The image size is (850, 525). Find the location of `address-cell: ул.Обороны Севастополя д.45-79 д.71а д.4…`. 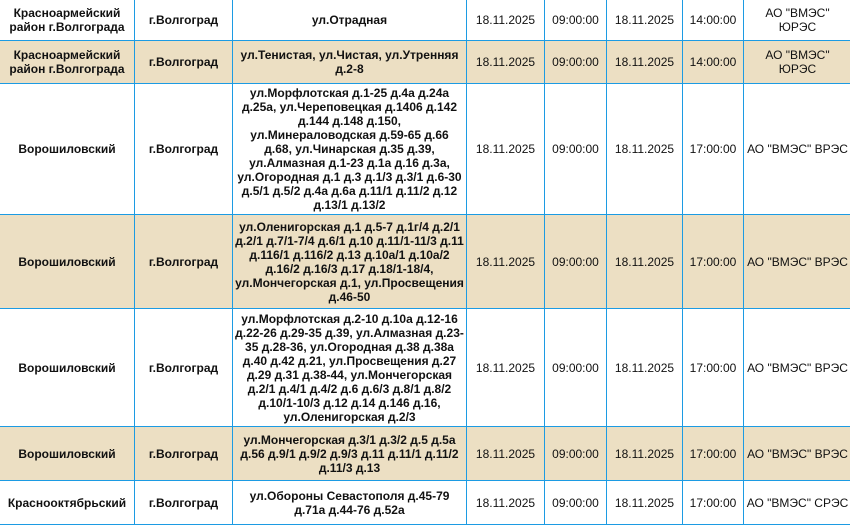

address-cell: ул.Обороны Севастополя д.45-79 д.71а д.4… is located at coordinates (350, 503).